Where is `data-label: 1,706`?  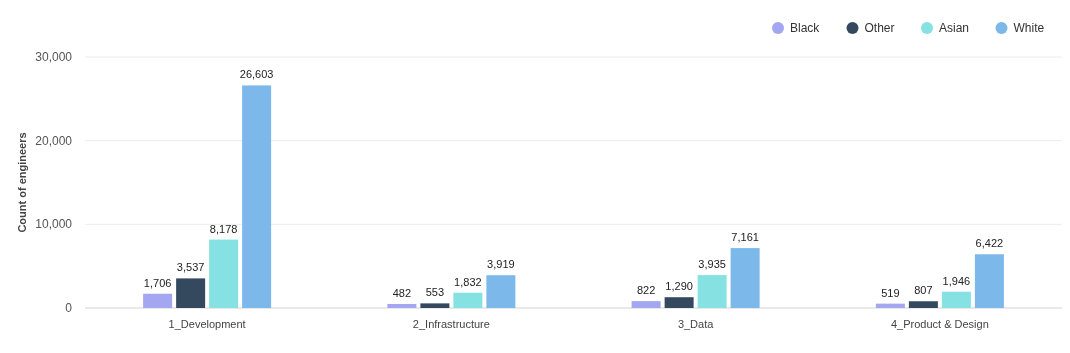 data-label: 1,706 is located at coordinates (157, 282).